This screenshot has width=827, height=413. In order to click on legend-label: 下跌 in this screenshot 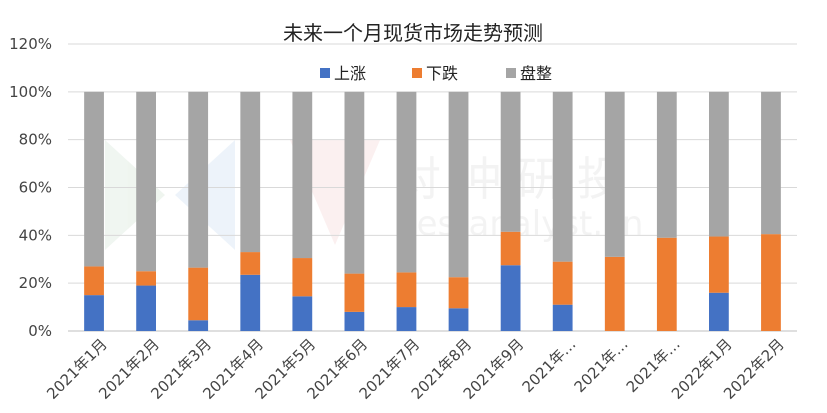, I will do `click(442, 73)`.